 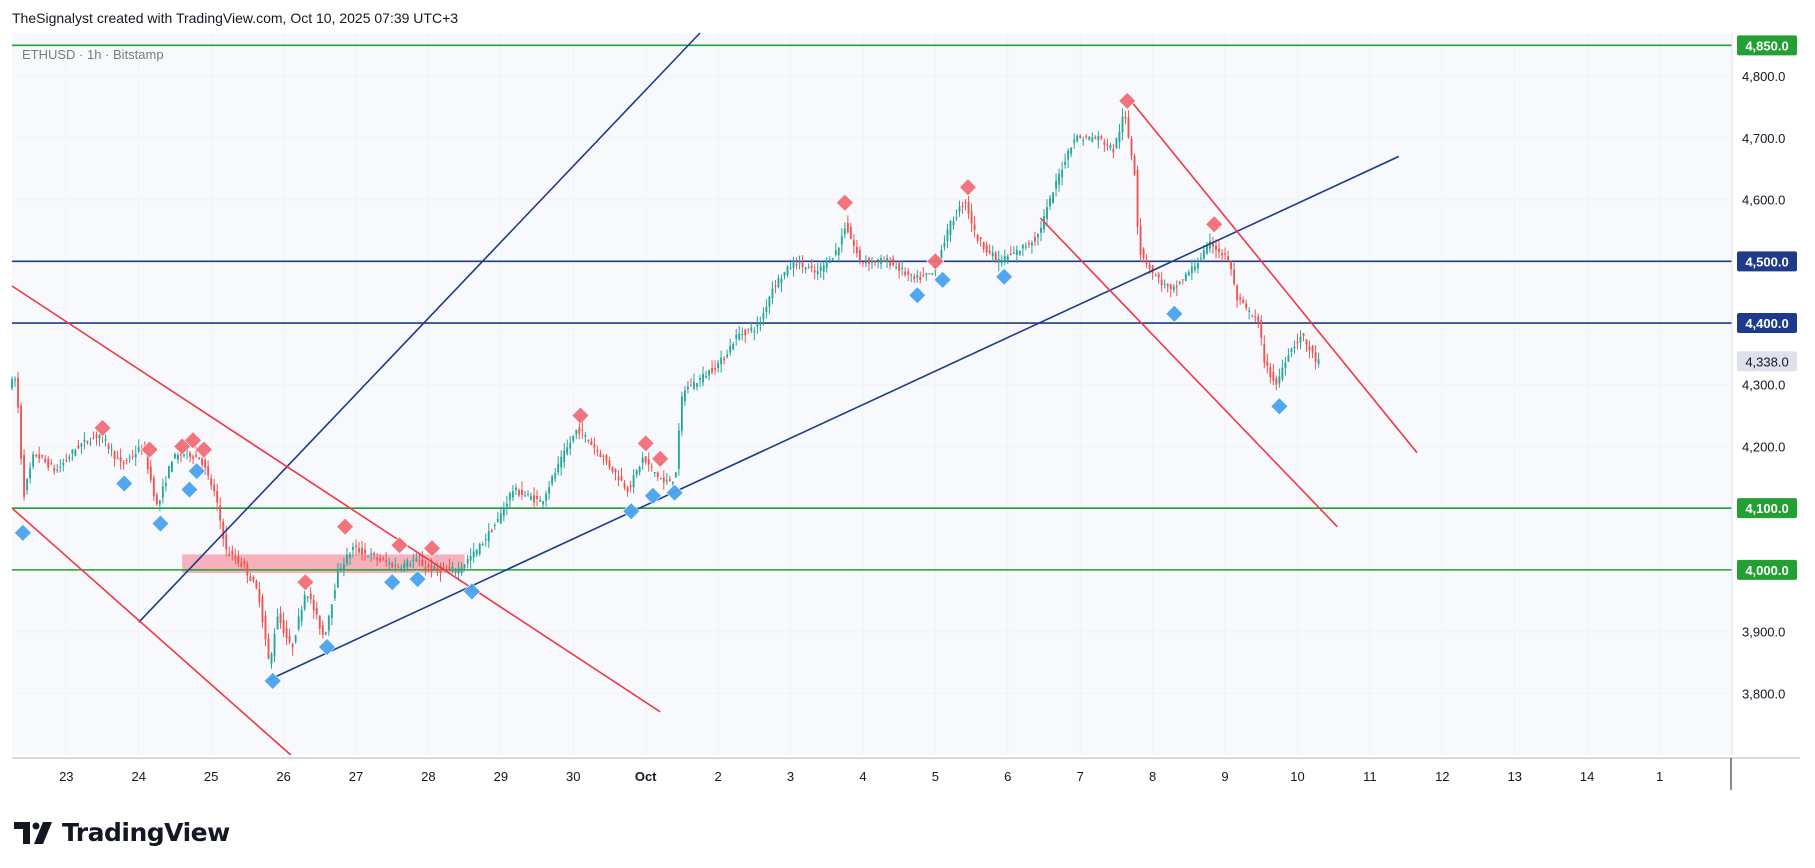 I want to click on price-scale-background, so click(x=1766, y=394).